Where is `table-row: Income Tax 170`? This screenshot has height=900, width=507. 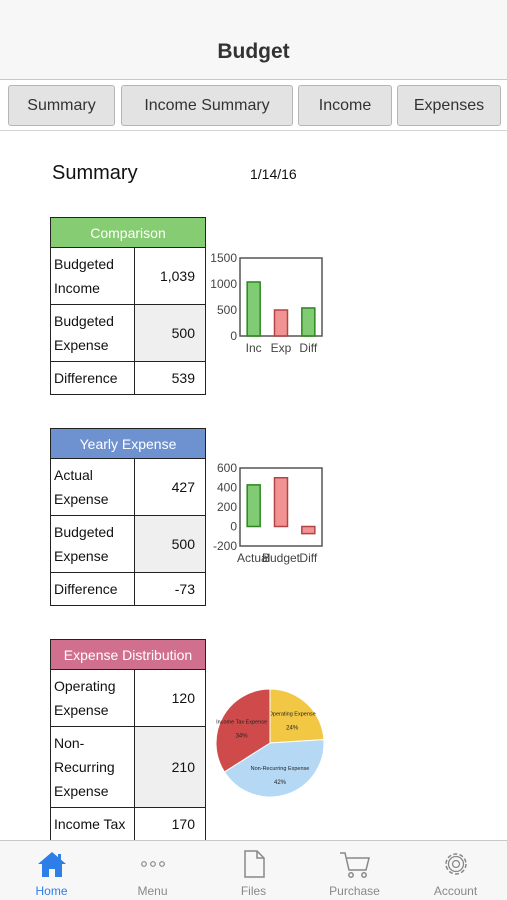
table-row: Income Tax 170 is located at coordinates (128, 824).